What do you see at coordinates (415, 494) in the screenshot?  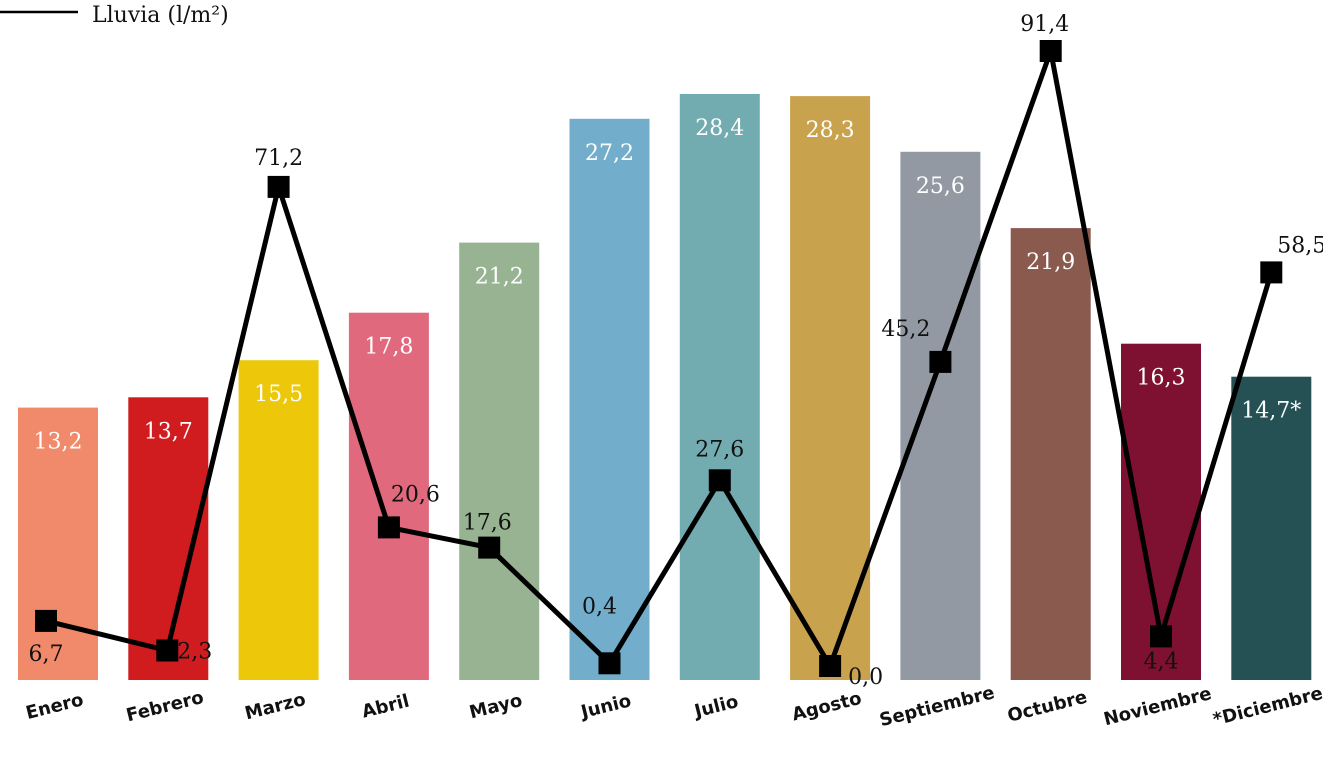 I see `rain-value-label: 20,6` at bounding box center [415, 494].